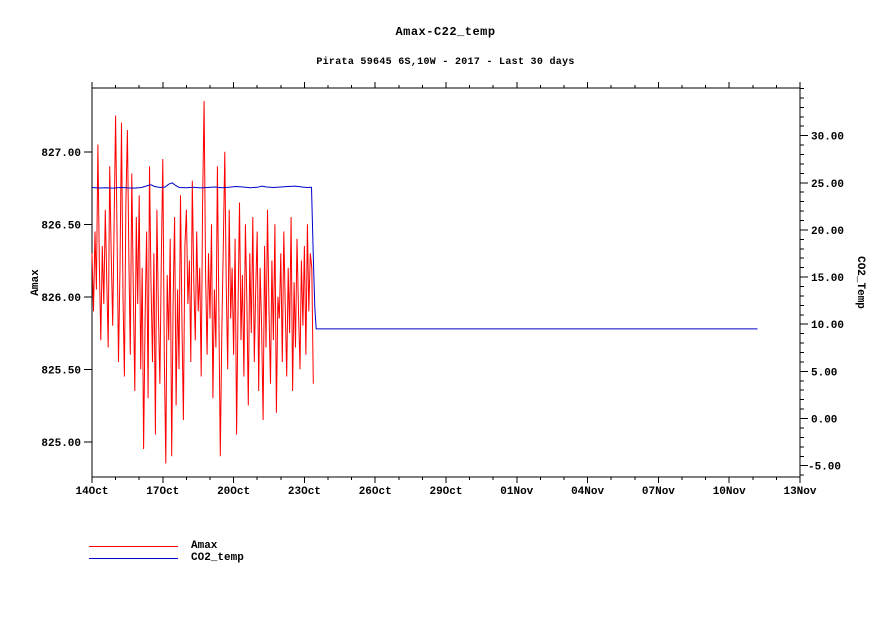  What do you see at coordinates (827, 279) in the screenshot?
I see `y-right-tick-label: 15.00` at bounding box center [827, 279].